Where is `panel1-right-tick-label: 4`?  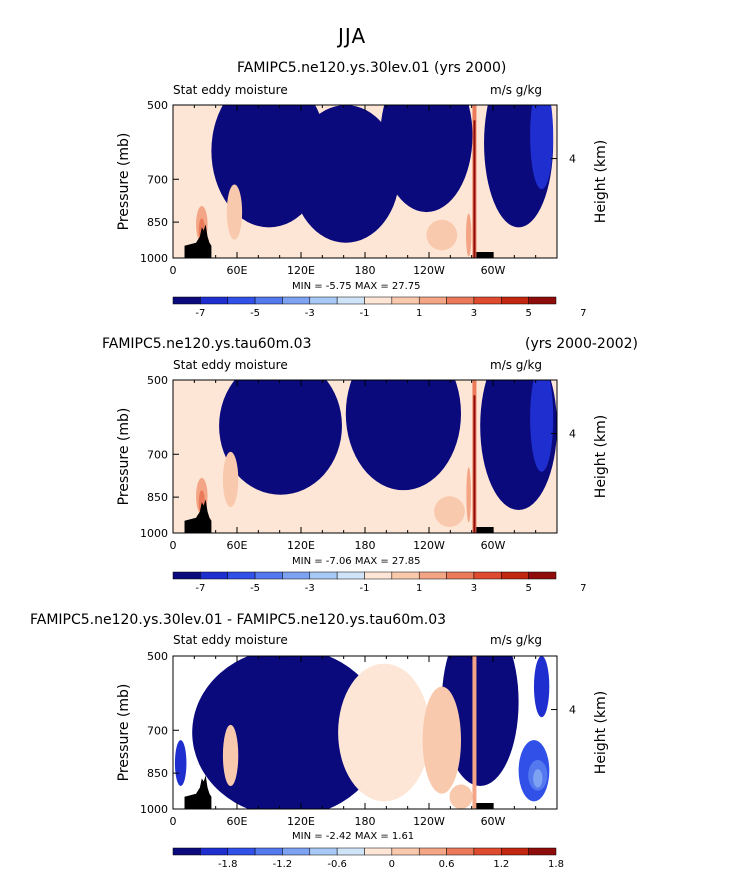
panel1-right-tick-label: 4 is located at coordinates (572, 159).